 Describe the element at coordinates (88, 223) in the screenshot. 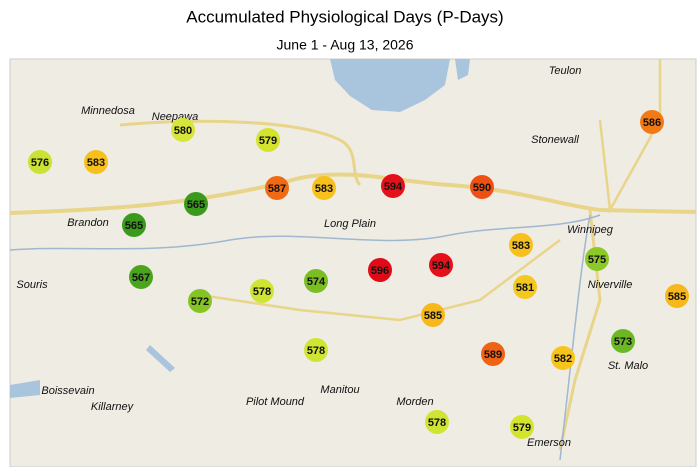

I see `place-label: Brandon` at that location.